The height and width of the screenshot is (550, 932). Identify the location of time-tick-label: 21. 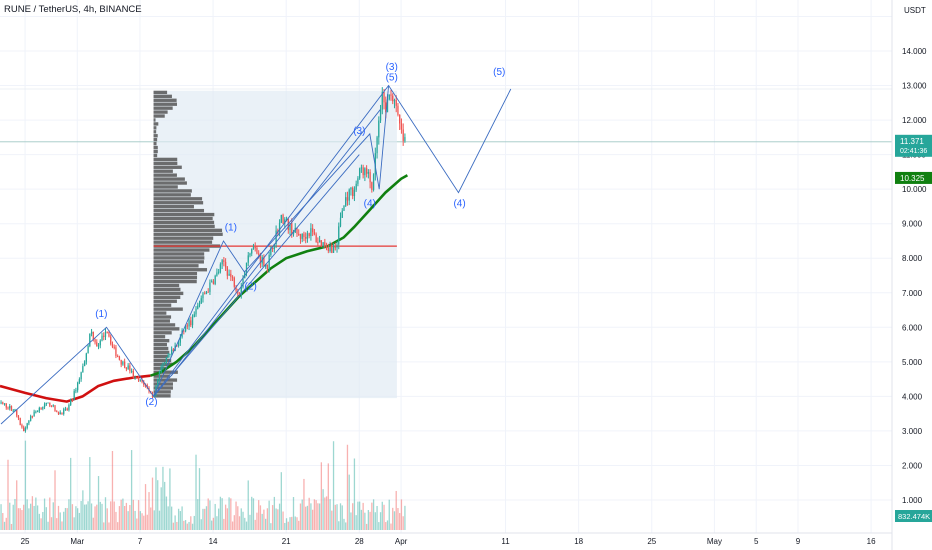
(286, 541).